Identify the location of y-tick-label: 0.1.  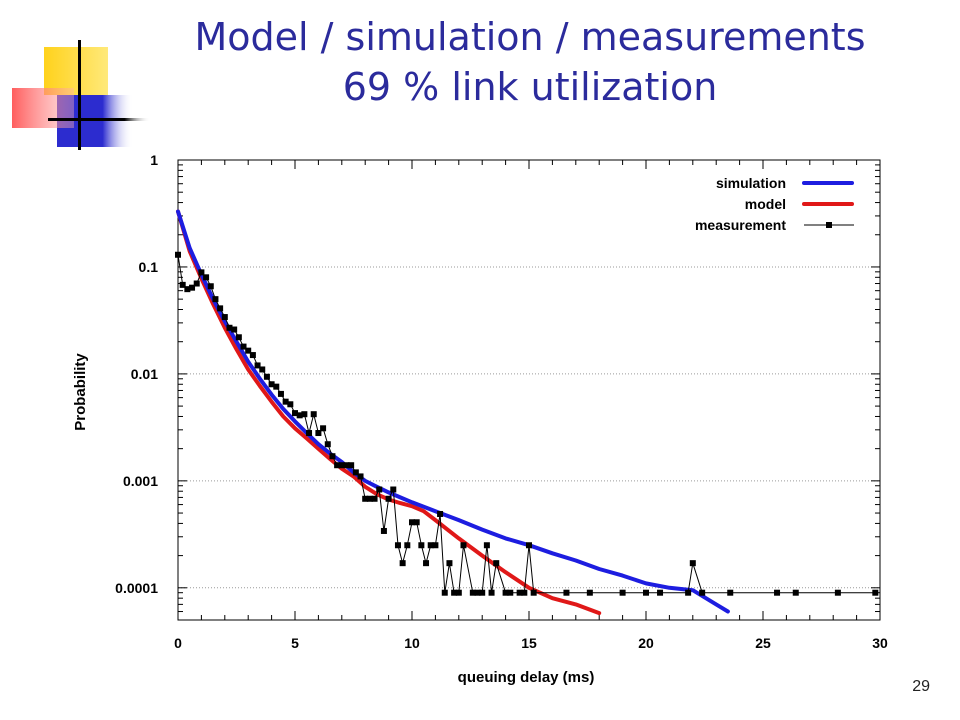
(149, 267).